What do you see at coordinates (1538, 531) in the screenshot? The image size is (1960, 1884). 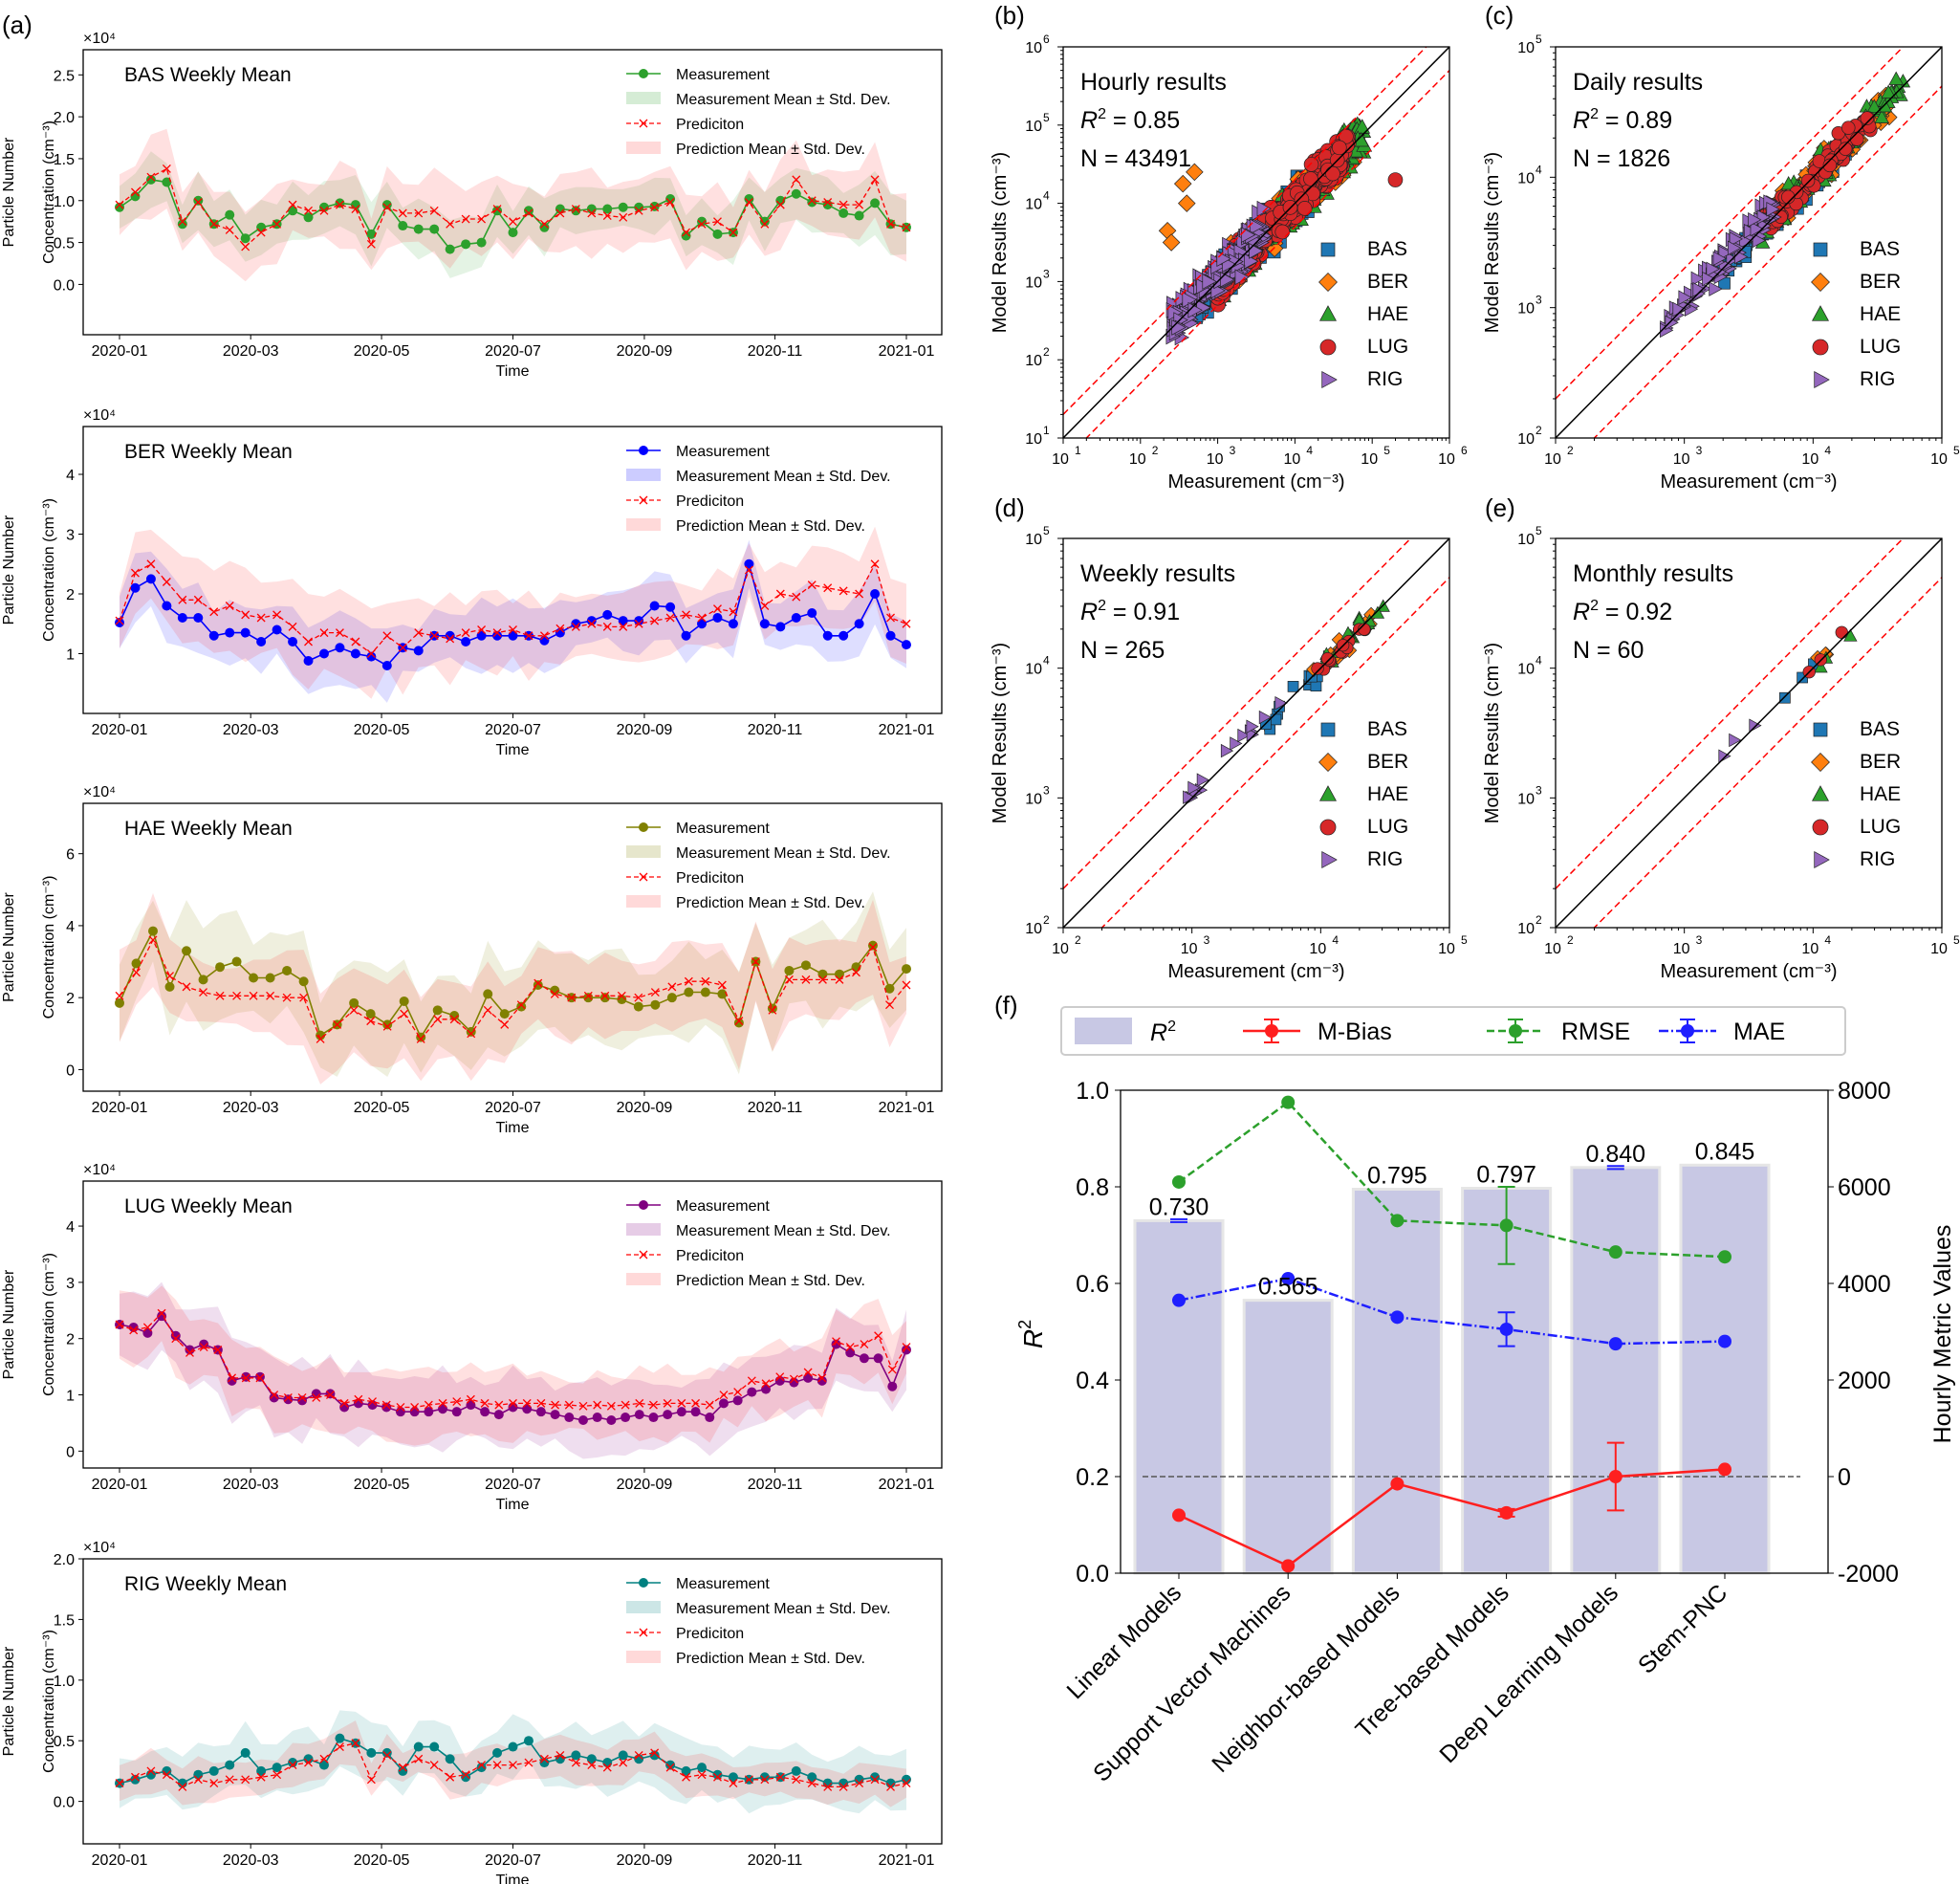 I see `y-tick-exponent: 5` at bounding box center [1538, 531].